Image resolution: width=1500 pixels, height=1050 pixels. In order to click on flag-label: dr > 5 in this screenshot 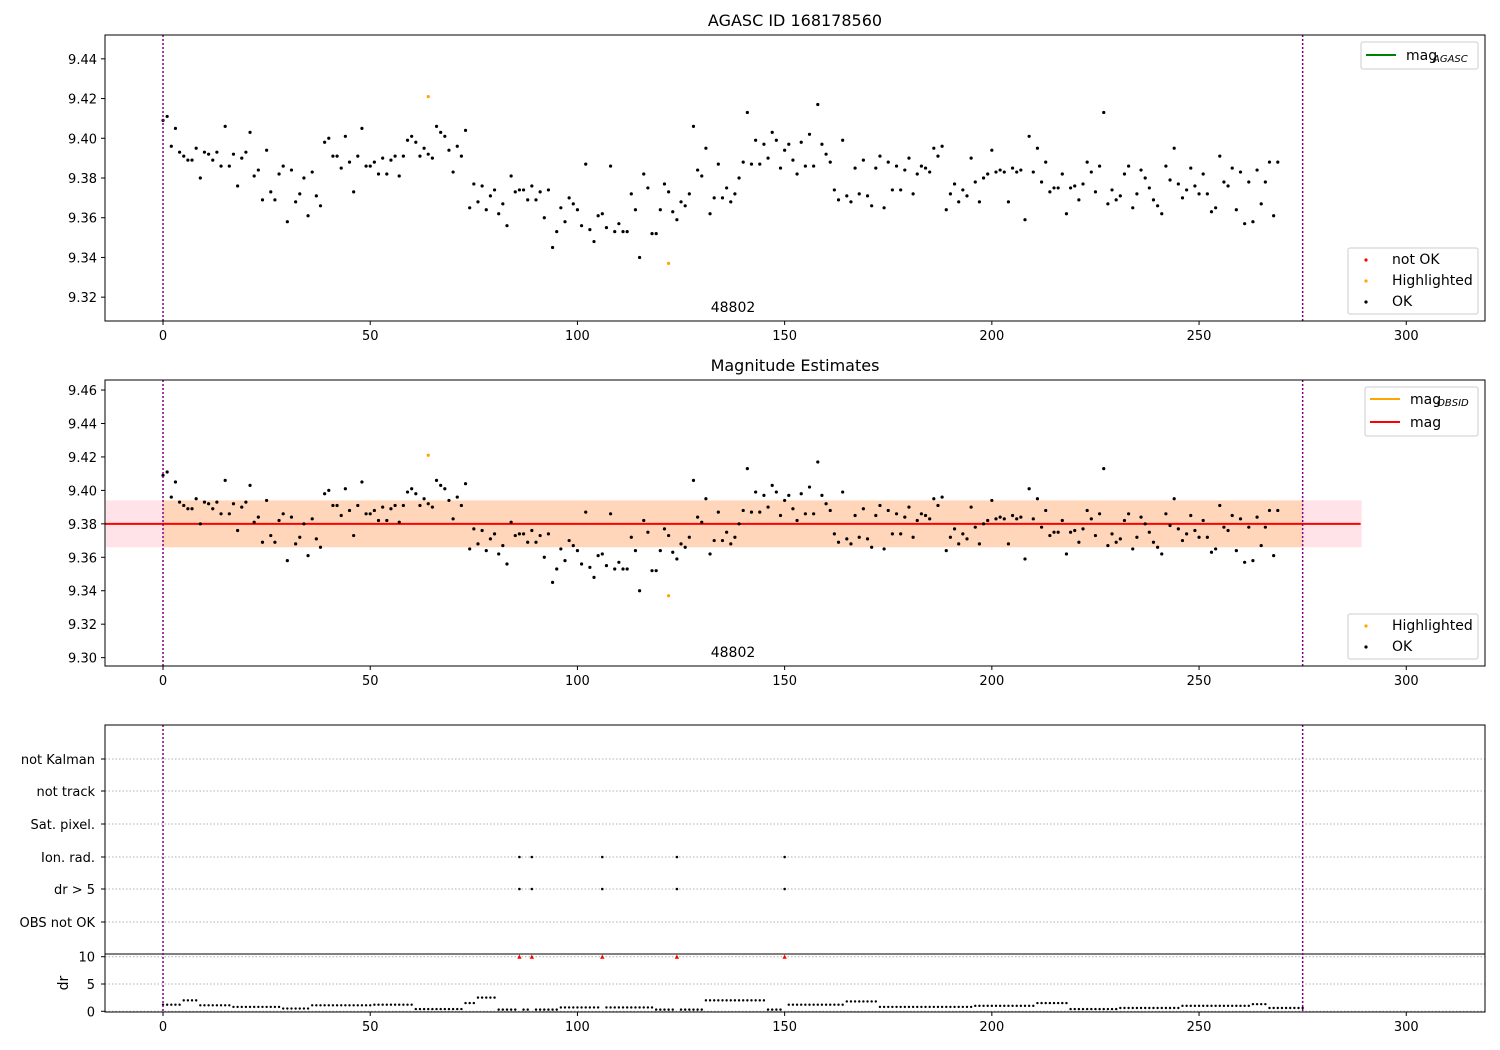, I will do `click(74, 890)`.